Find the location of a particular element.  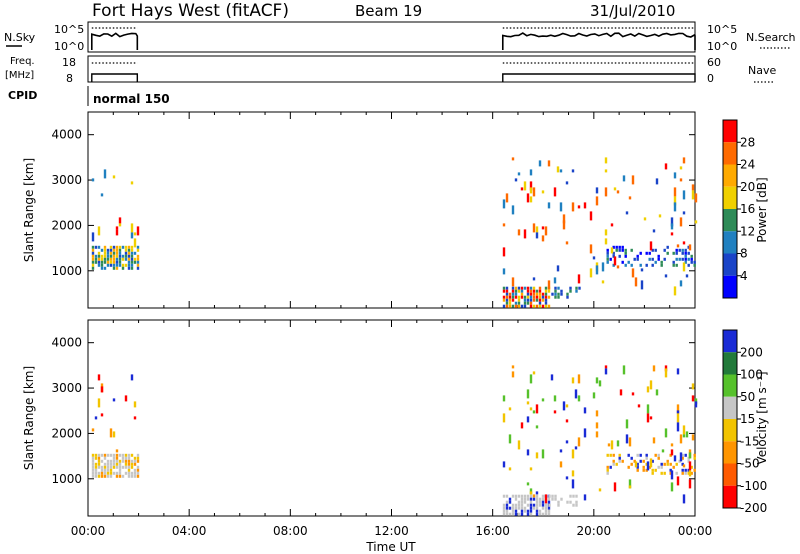

velocity-ylabel: Slant Range [km] is located at coordinates (29, 418).